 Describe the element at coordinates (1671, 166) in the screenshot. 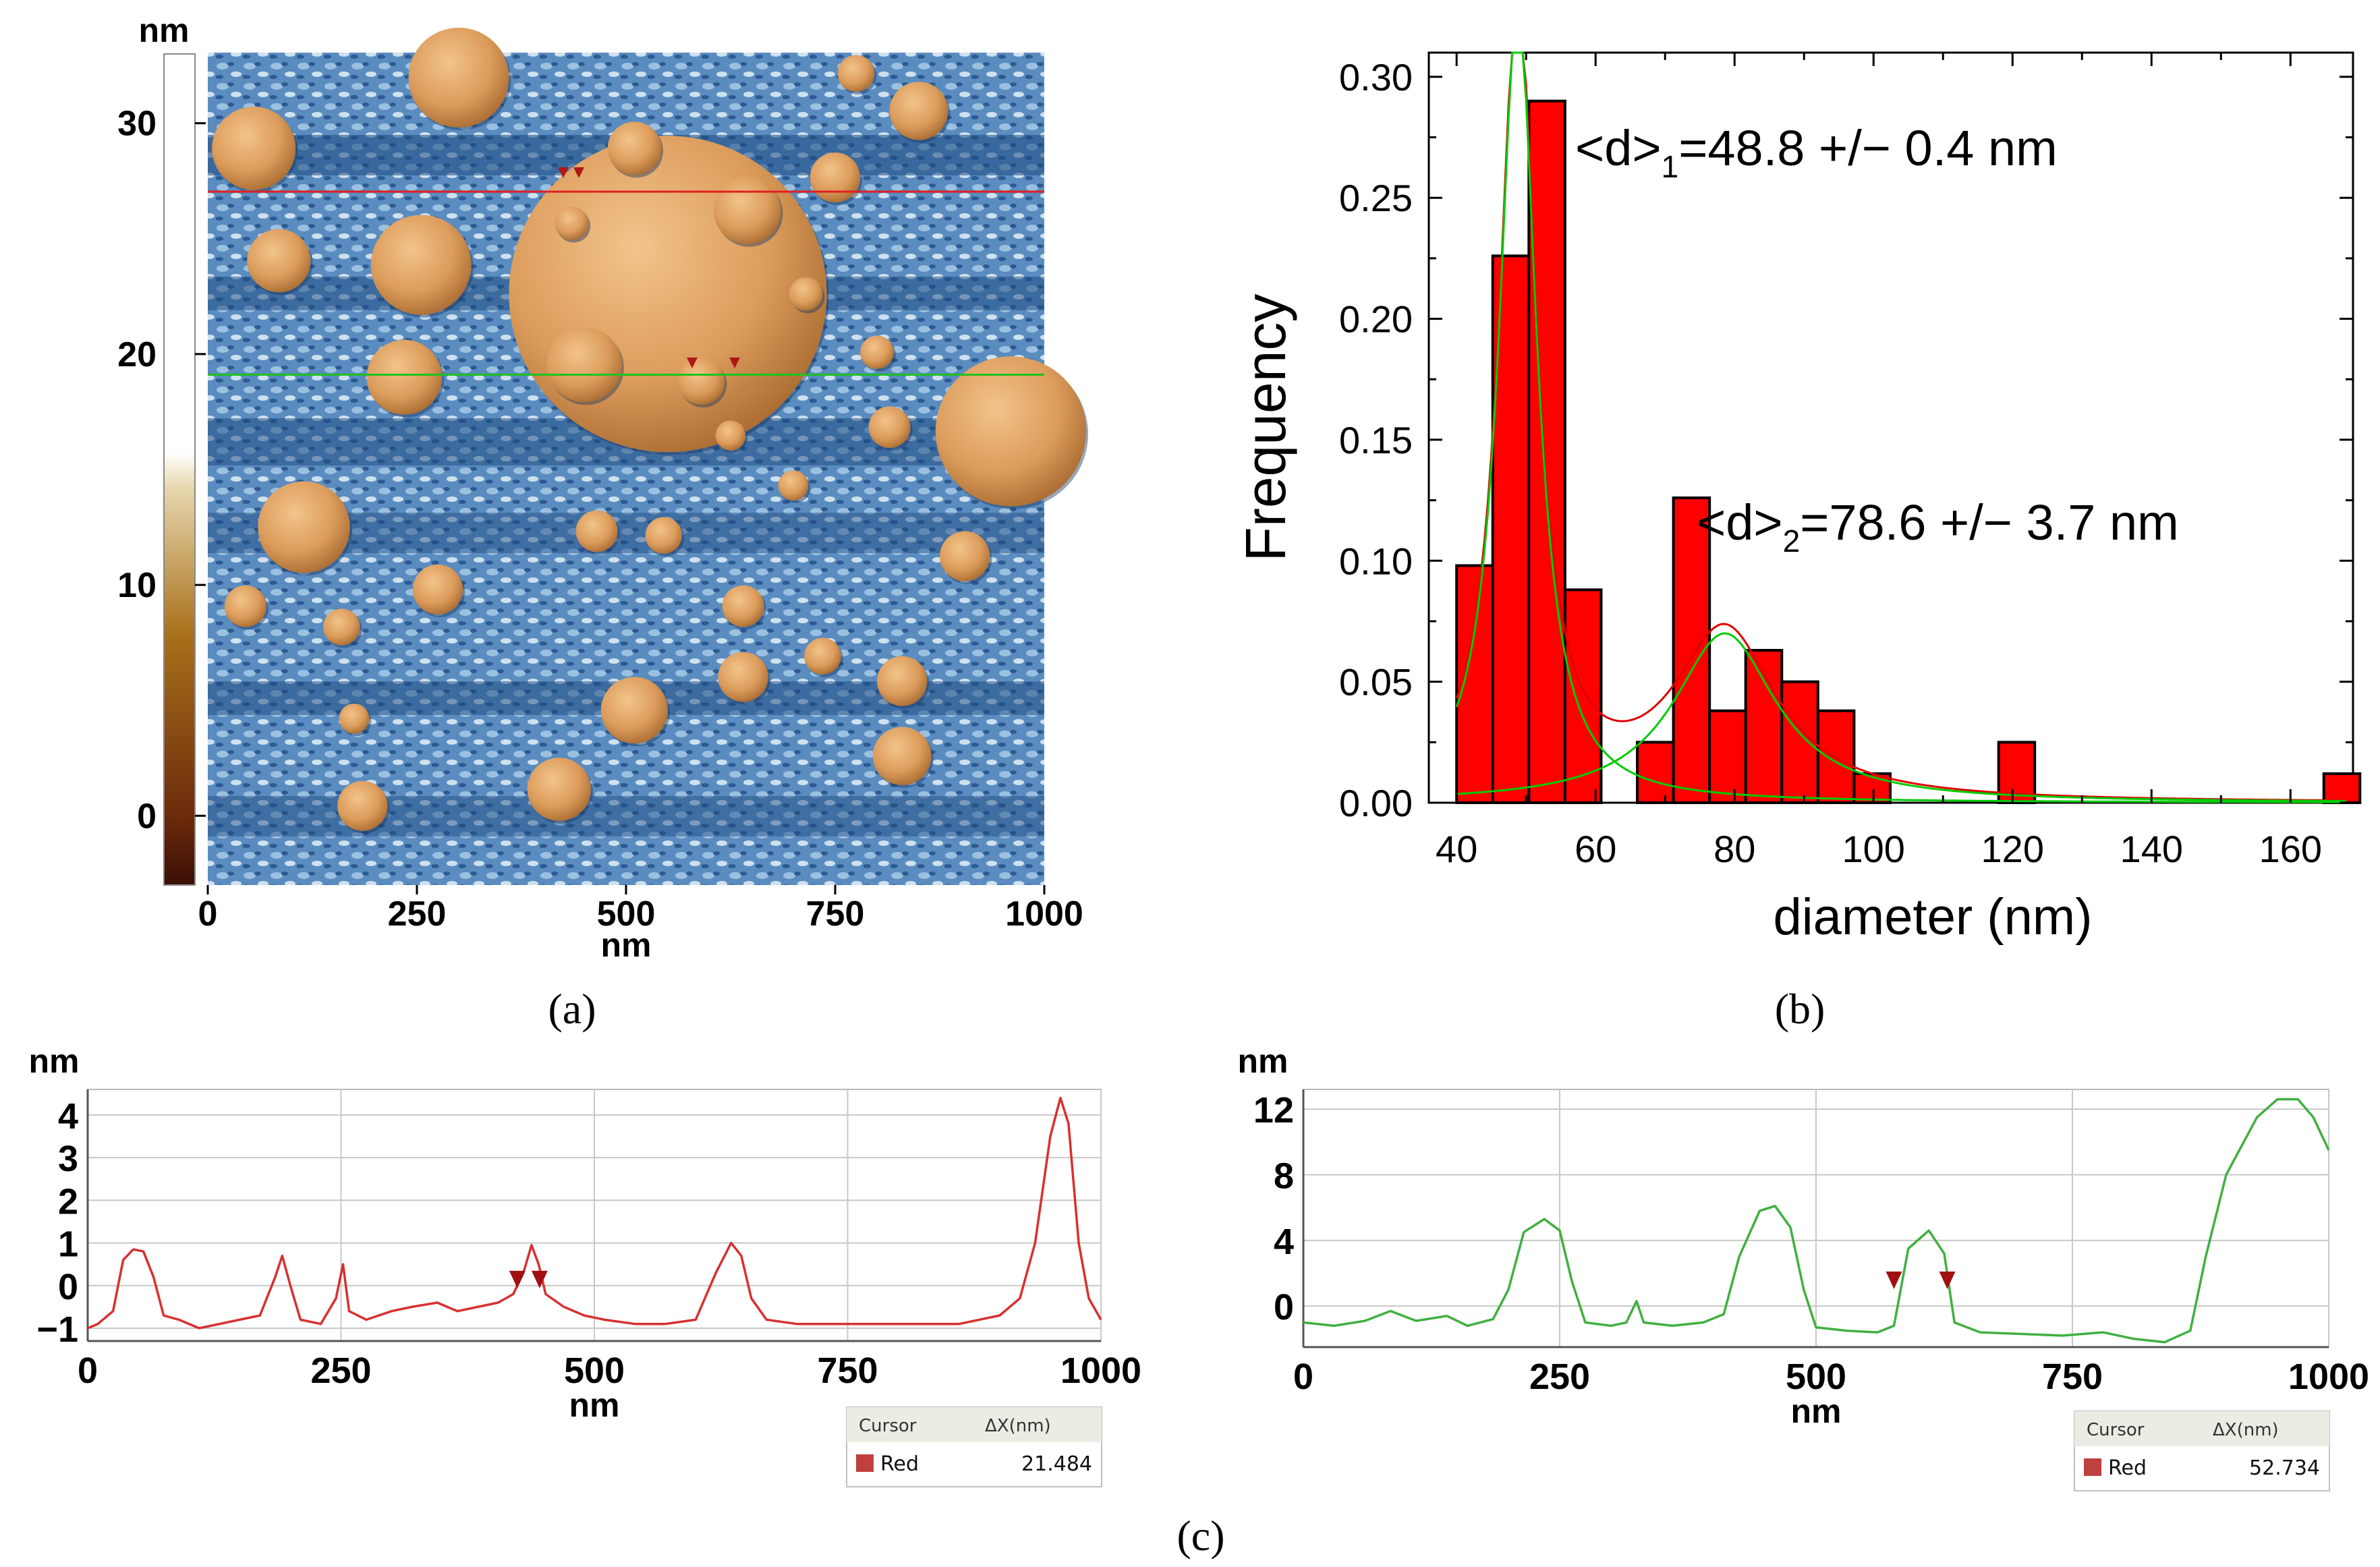

I see `annotation-d1-sub: 1` at that location.